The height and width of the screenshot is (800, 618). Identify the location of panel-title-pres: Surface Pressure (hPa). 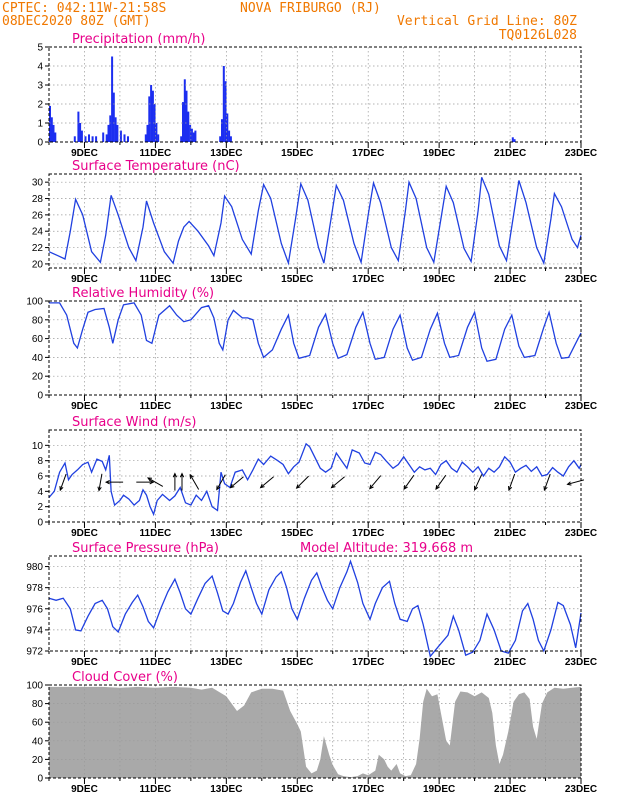
(145, 548).